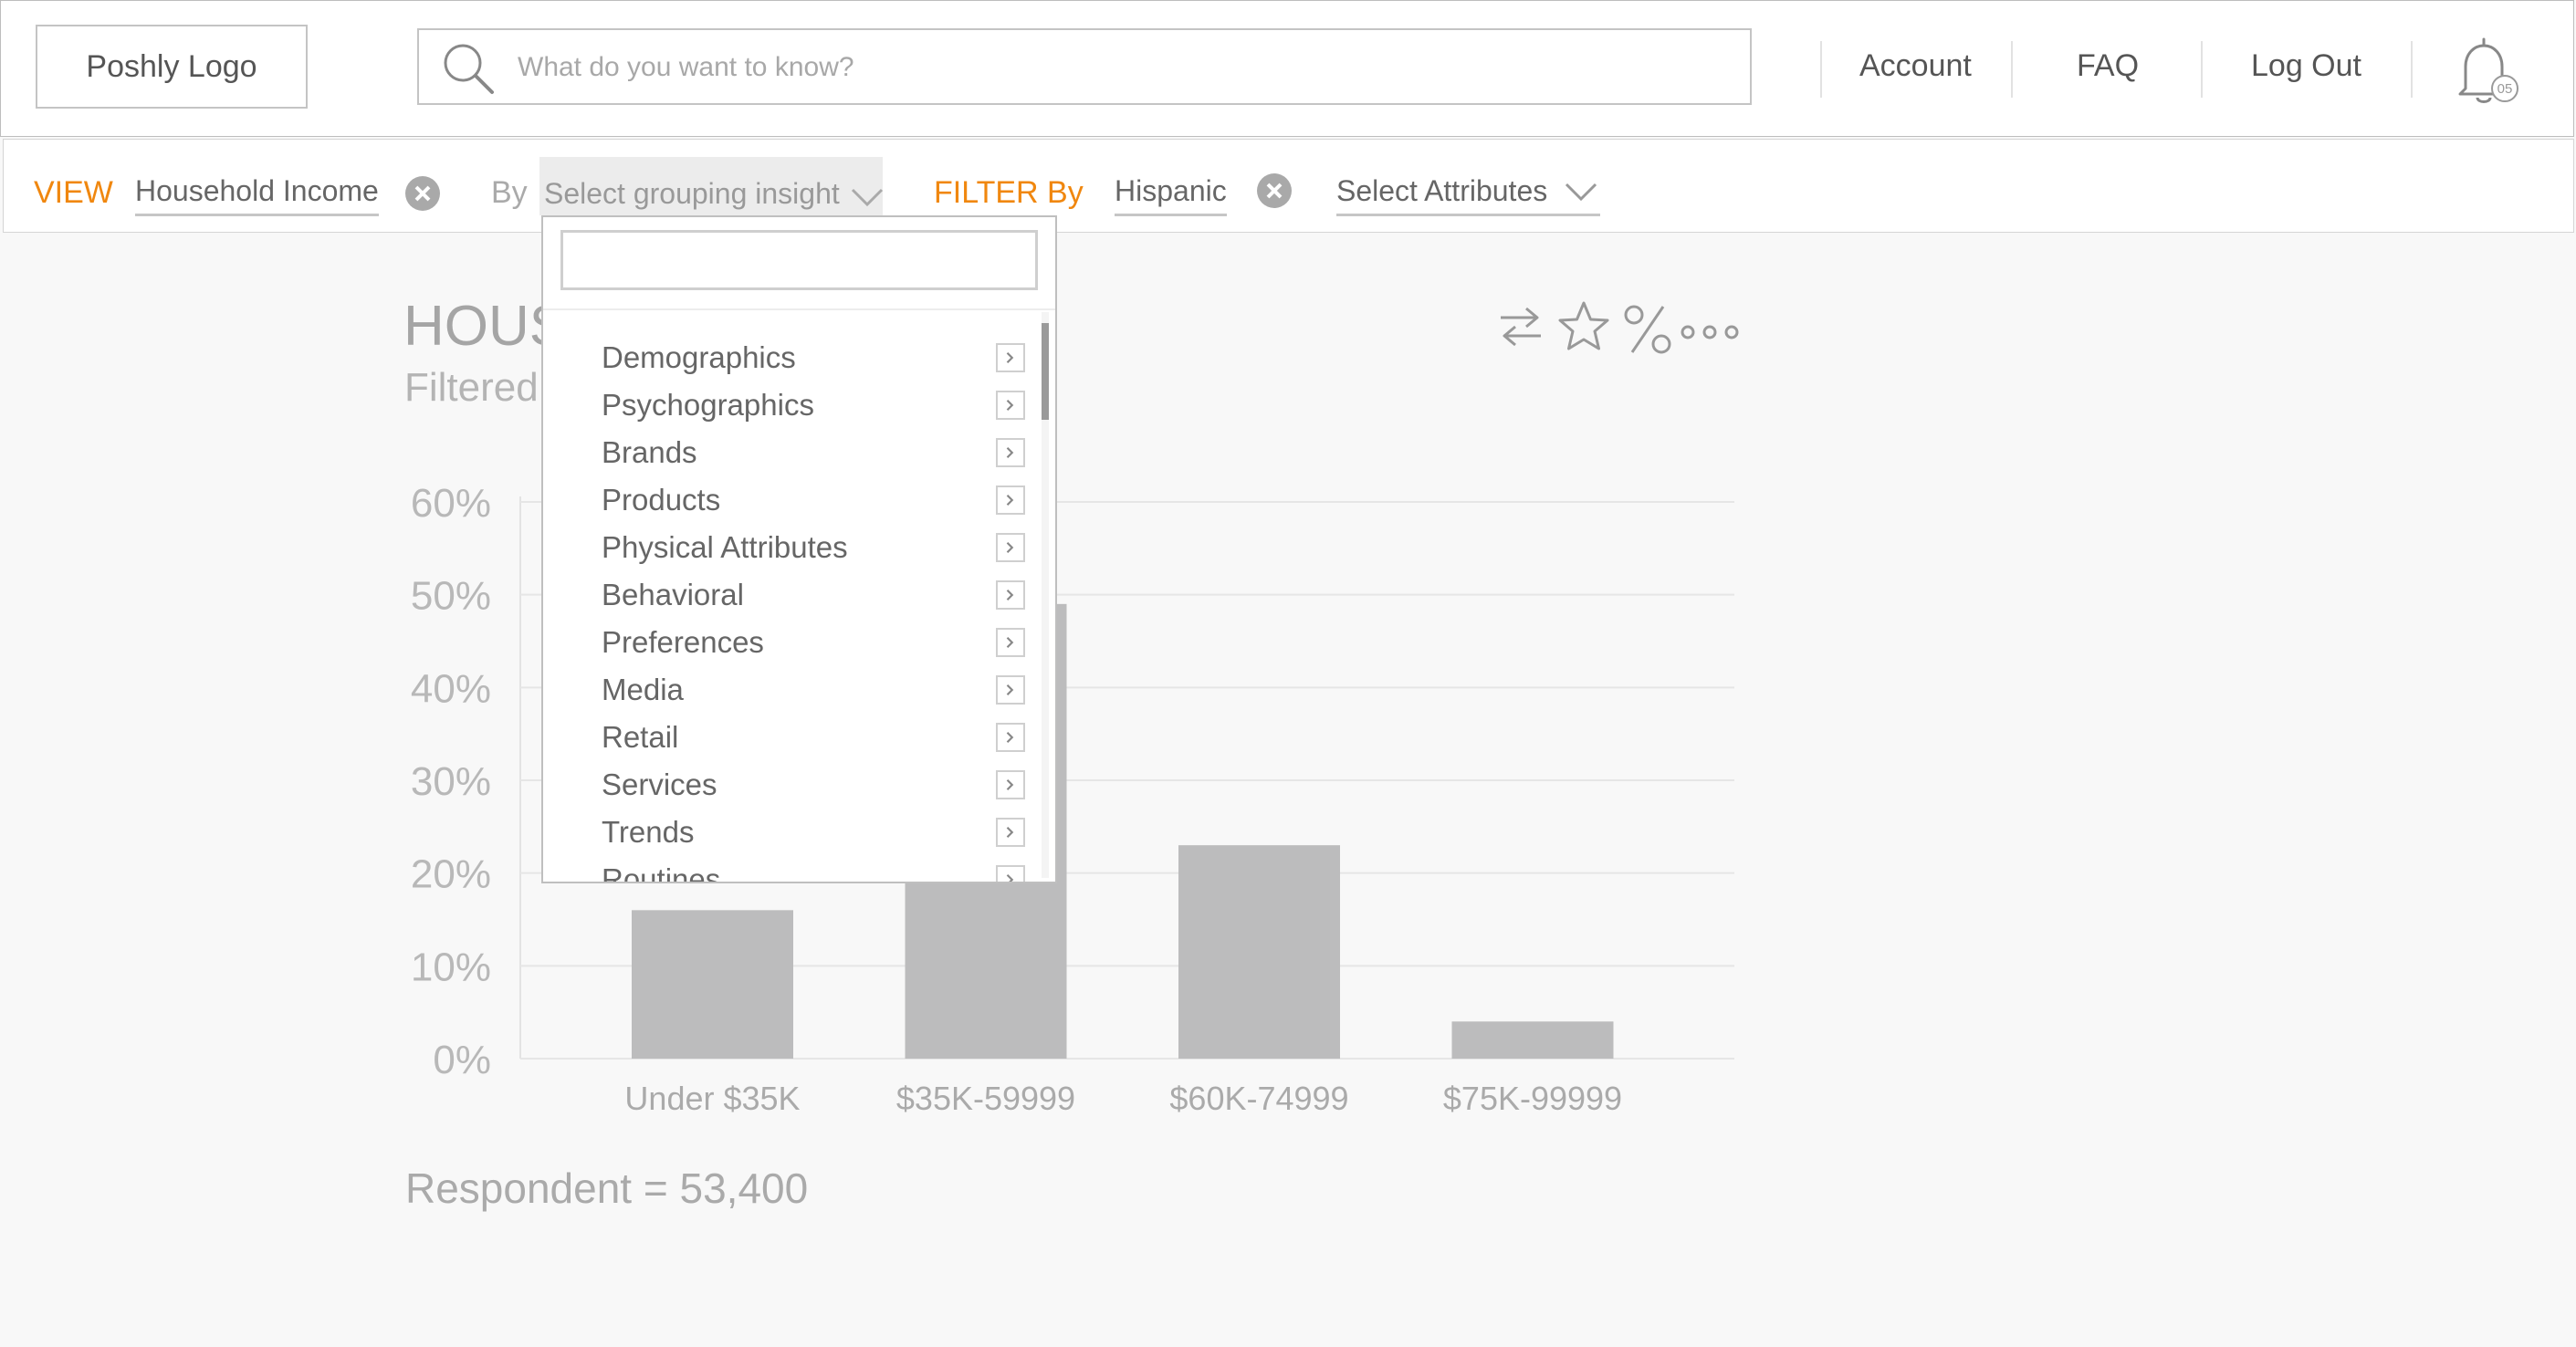  I want to click on y-tick-label: 50%, so click(451, 597).